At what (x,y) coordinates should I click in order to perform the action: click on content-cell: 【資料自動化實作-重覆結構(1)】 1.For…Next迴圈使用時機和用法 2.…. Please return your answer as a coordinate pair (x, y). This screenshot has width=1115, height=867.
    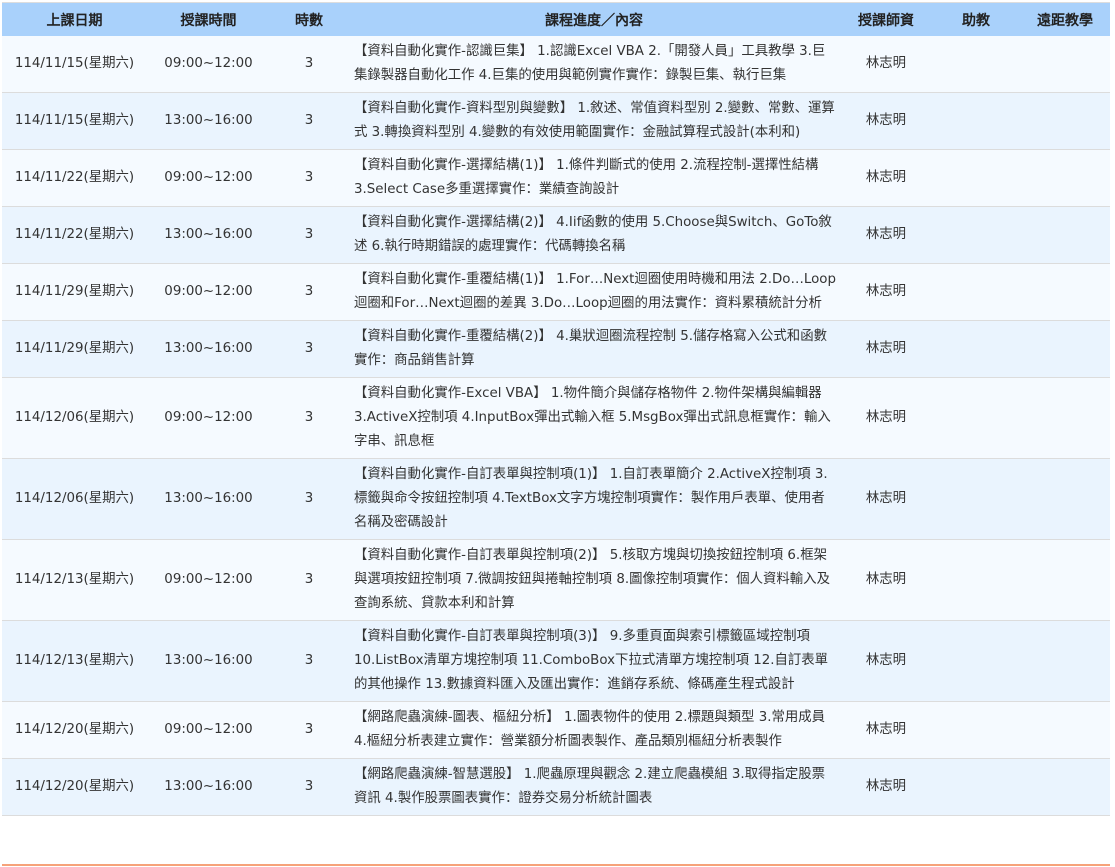
    Looking at the image, I should click on (594, 292).